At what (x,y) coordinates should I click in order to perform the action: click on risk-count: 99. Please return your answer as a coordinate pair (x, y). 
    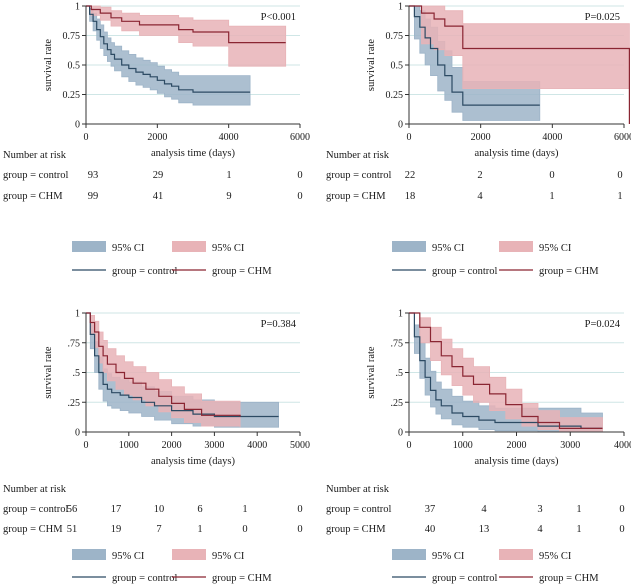
    Looking at the image, I should click on (93, 196).